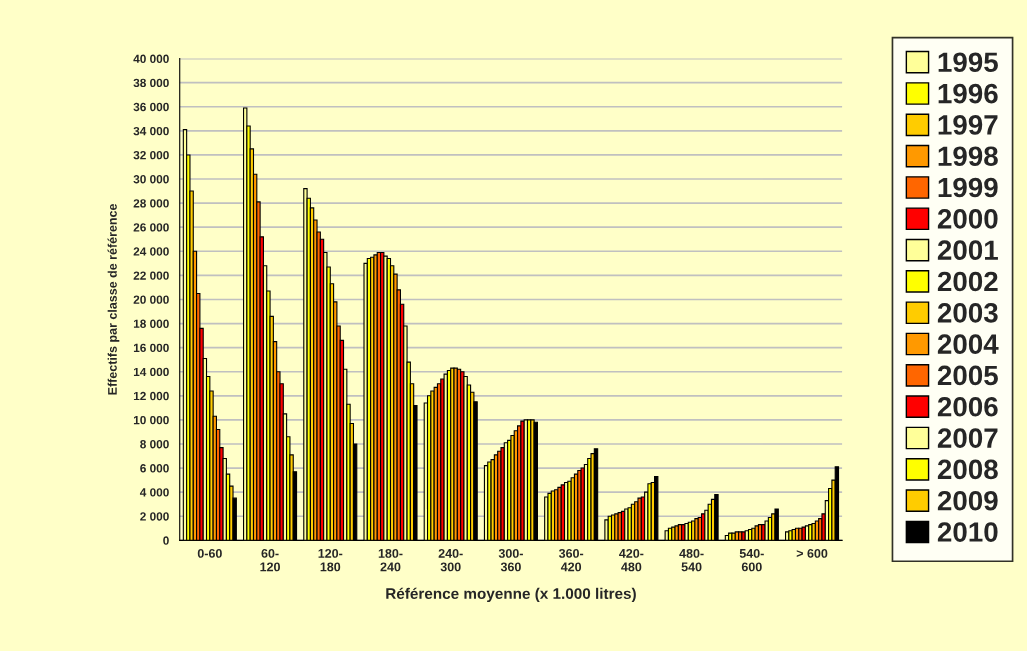 The height and width of the screenshot is (651, 1027). What do you see at coordinates (968, 125) in the screenshot?
I see `legend-label: 1997` at bounding box center [968, 125].